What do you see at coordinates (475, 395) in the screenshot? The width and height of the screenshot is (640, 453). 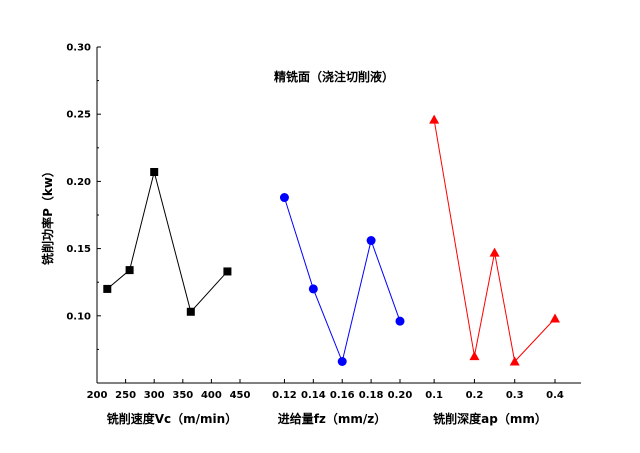 I see `x-tick-label: 0.2` at bounding box center [475, 395].